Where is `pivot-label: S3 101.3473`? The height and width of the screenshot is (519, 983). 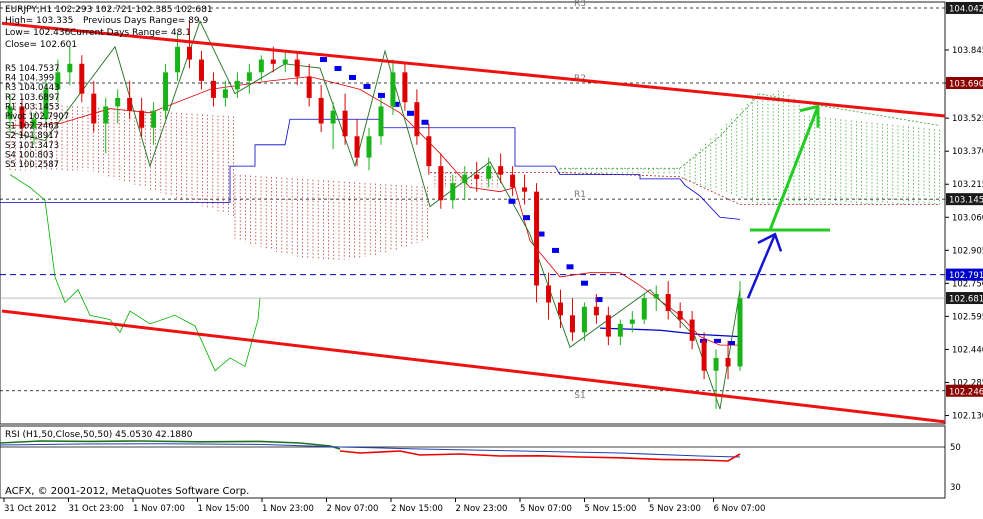 pivot-label: S3 101.3473 is located at coordinates (32, 146).